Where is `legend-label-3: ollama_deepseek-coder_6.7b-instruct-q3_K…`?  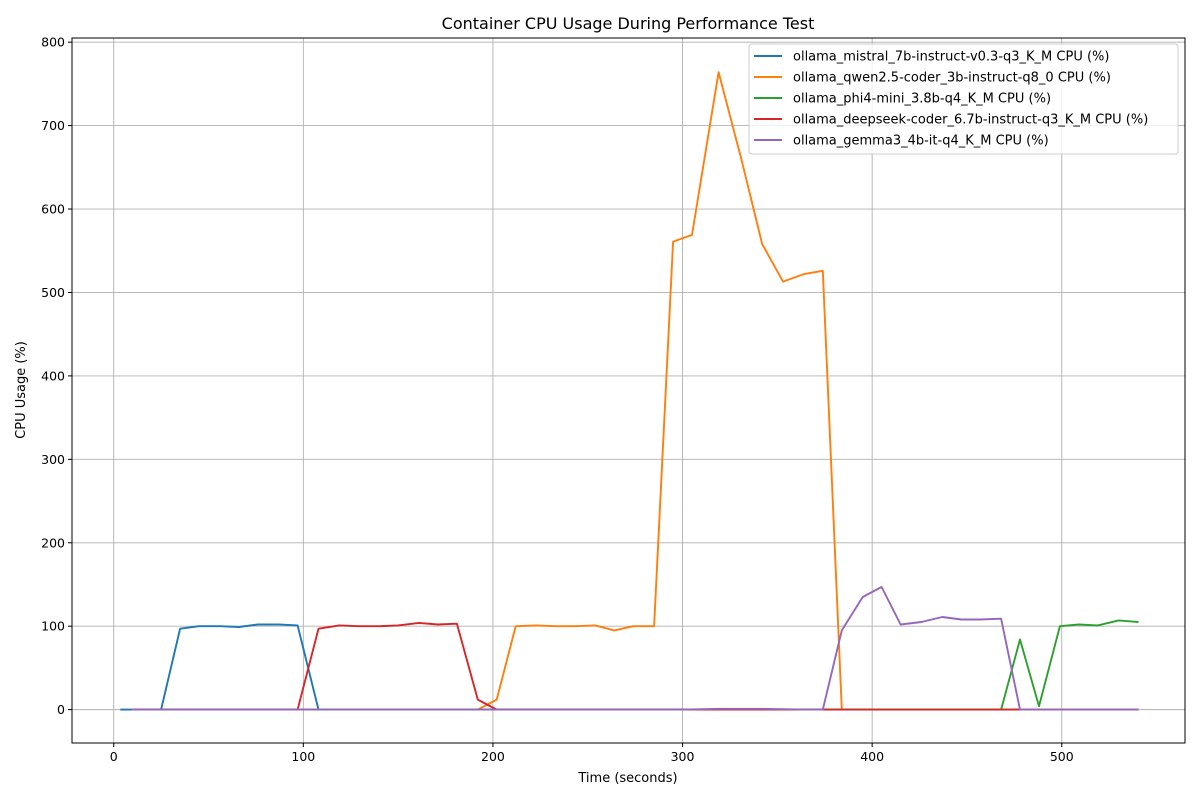
legend-label-3: ollama_deepseek-coder_6.7b-instruct-q3_K… is located at coordinates (970, 120).